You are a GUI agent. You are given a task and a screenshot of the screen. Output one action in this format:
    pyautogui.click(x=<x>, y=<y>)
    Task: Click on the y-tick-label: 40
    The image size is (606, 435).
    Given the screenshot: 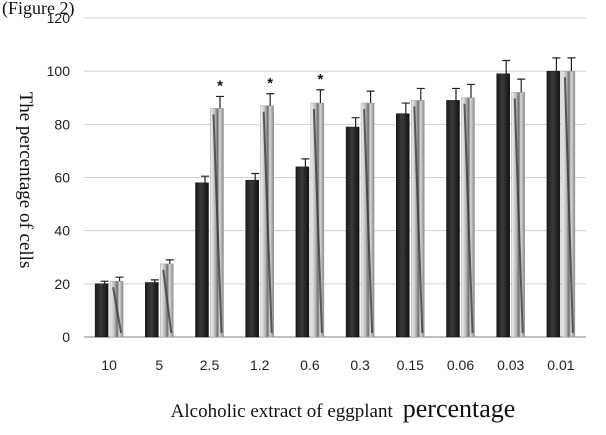 What is the action you would take?
    pyautogui.click(x=62, y=231)
    